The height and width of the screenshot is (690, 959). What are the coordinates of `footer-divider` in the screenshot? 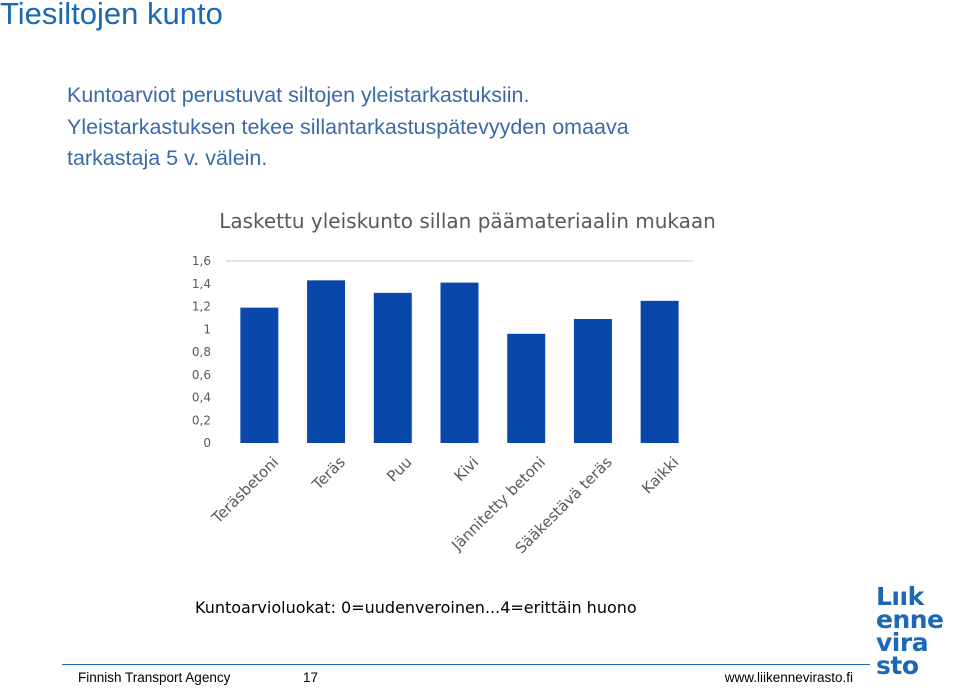 It's located at (466, 664).